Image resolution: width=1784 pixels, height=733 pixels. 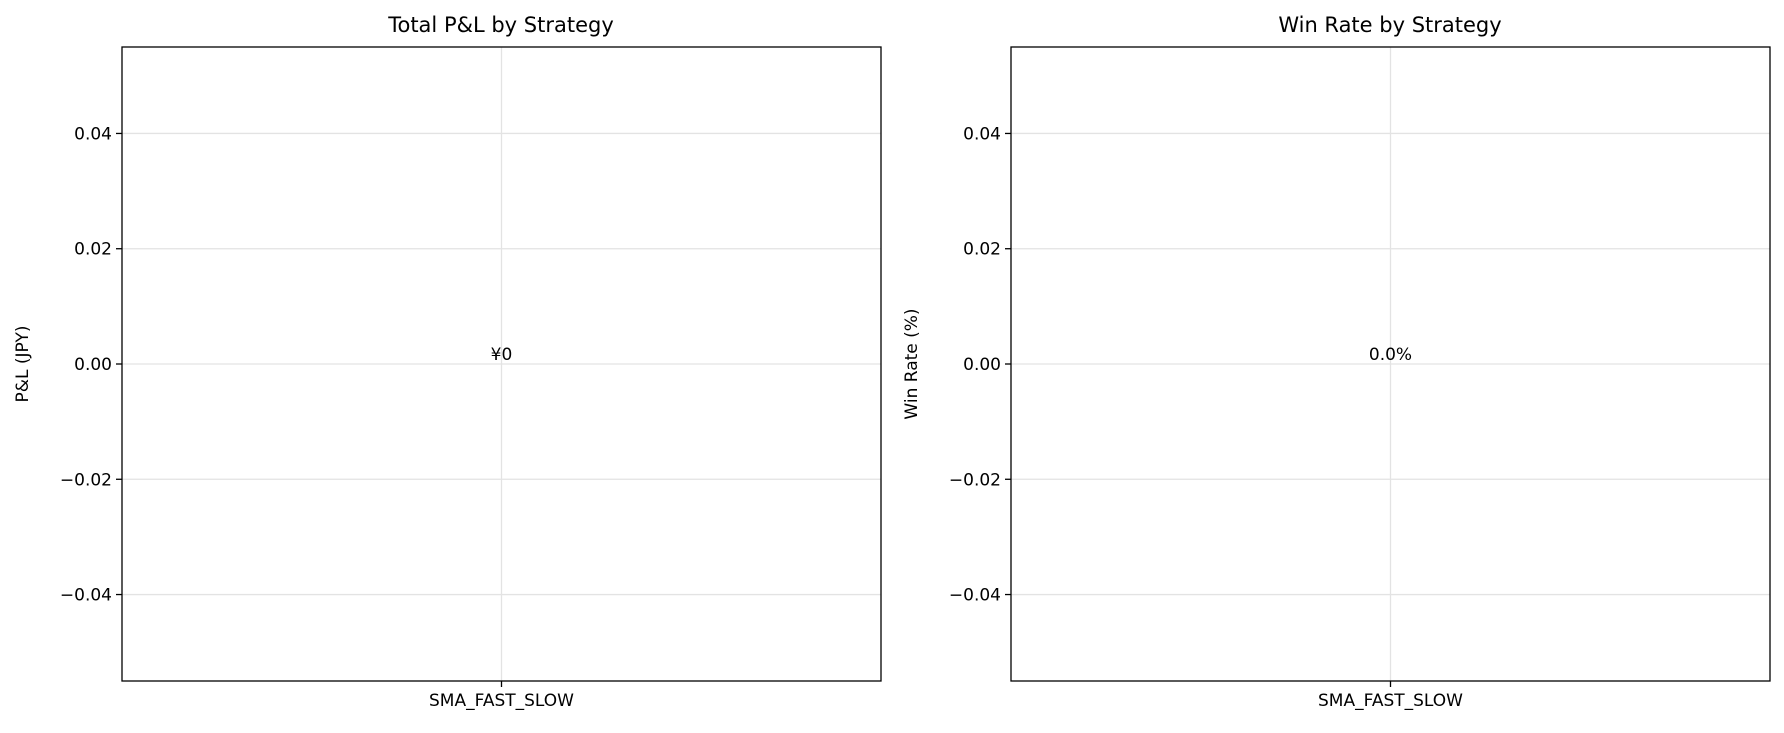 What do you see at coordinates (1389, 25) in the screenshot?
I see `chart-title: Win Rate by Strategy` at bounding box center [1389, 25].